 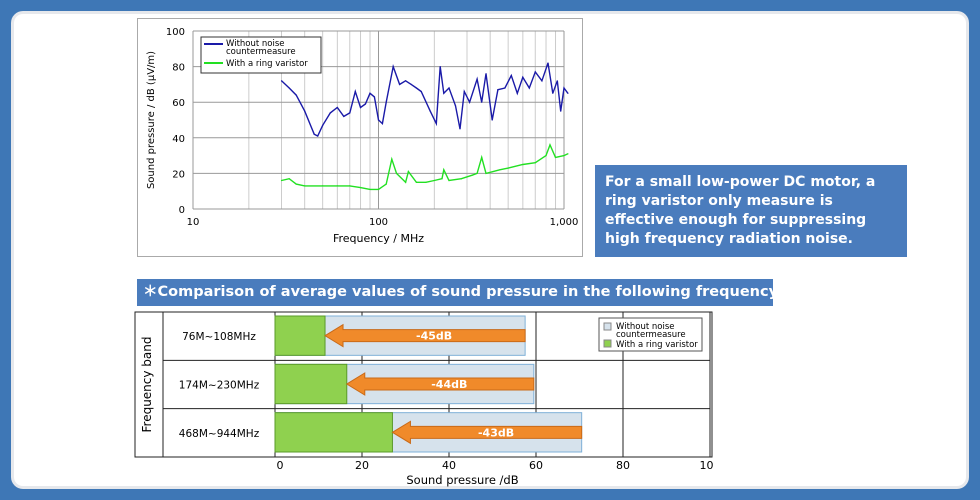 I want to click on reduction-label: -43dB, so click(x=496, y=432).